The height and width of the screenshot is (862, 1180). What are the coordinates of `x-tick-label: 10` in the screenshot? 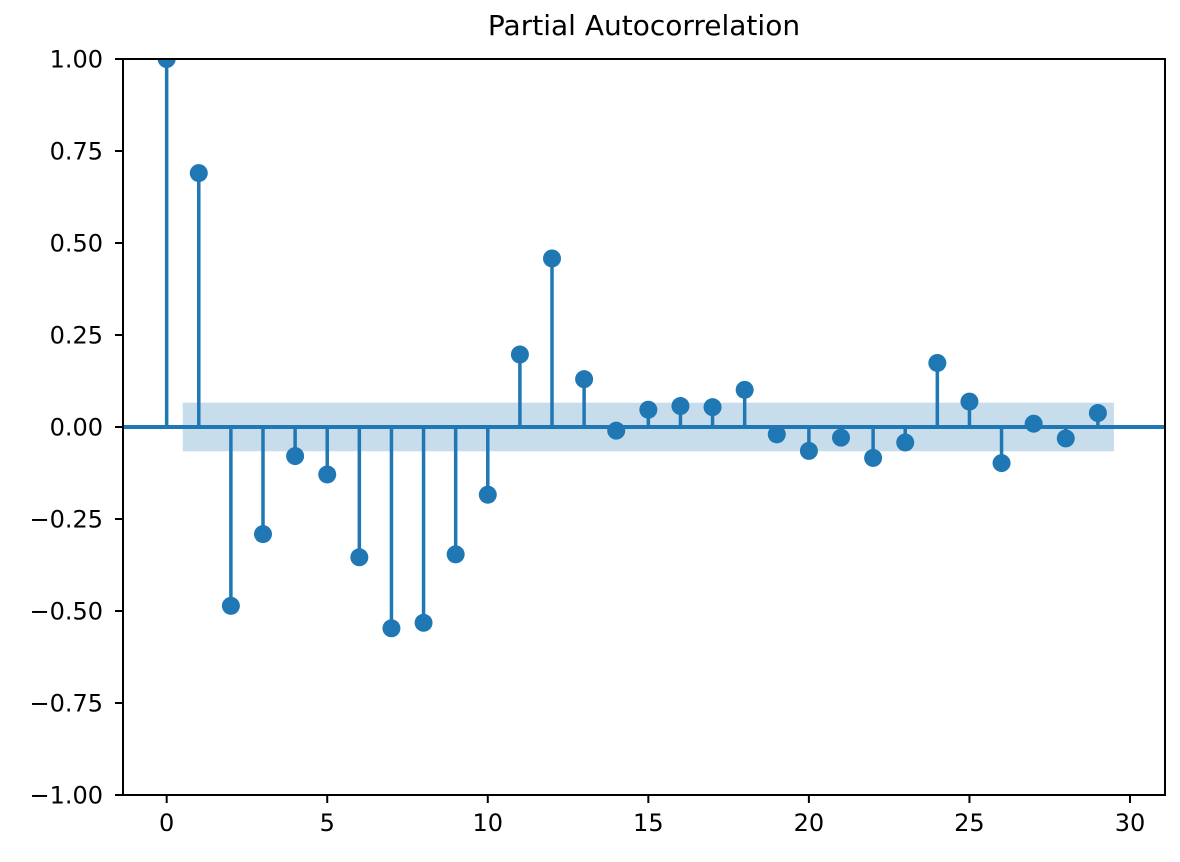 It's located at (488, 823).